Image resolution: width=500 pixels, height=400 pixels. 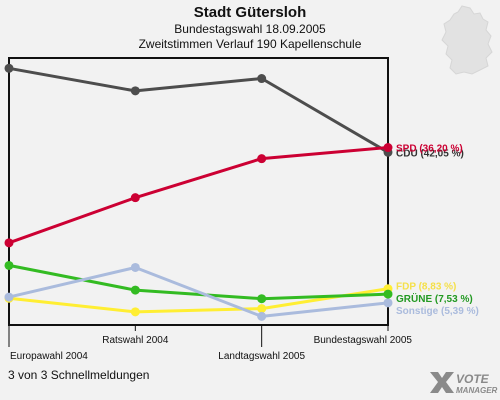 I want to click on series-line-sonstige, so click(x=198, y=292).